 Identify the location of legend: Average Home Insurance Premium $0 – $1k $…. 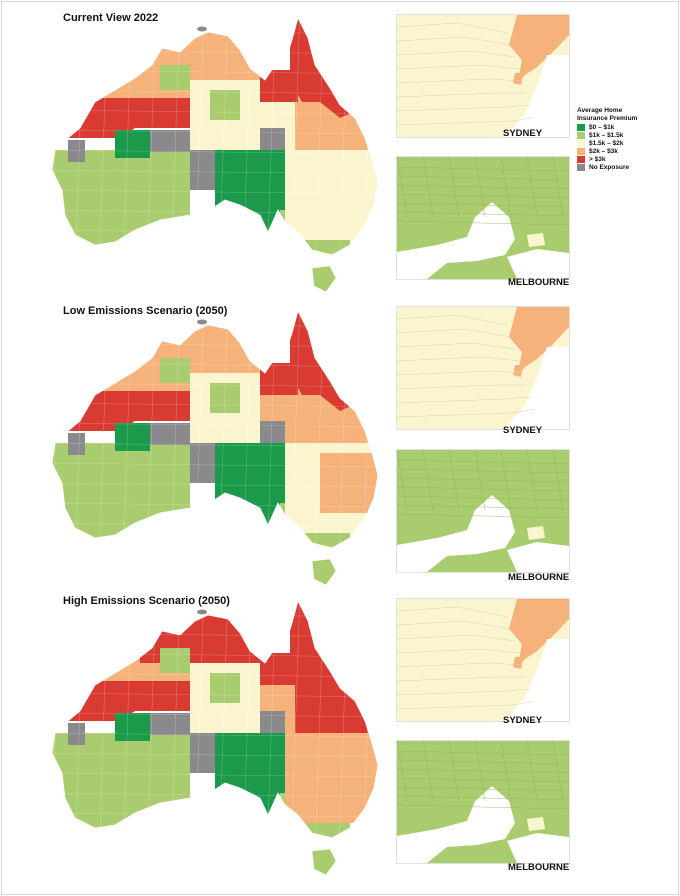
(627, 139).